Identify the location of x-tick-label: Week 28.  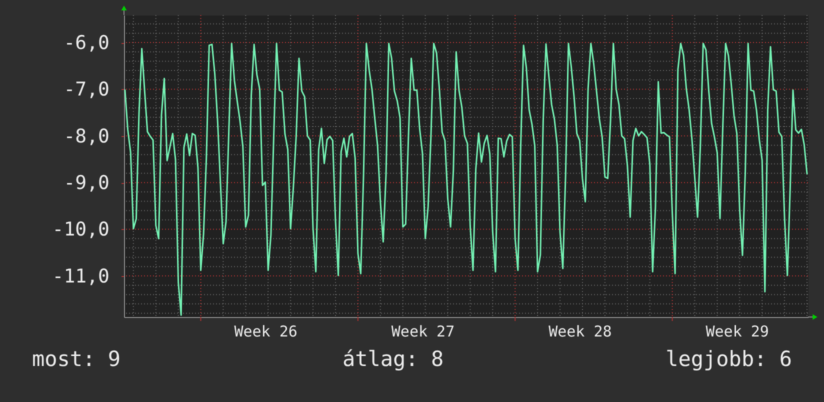
(580, 331).